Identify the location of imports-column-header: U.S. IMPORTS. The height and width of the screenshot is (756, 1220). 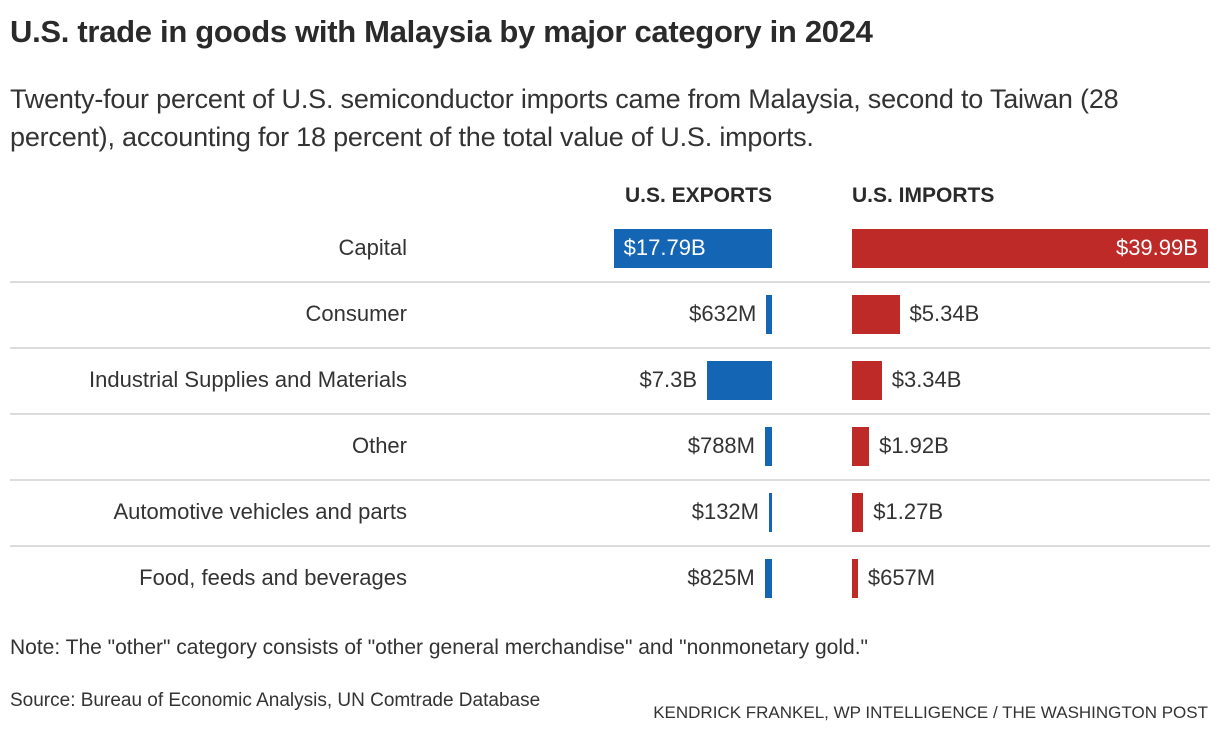
(923, 195).